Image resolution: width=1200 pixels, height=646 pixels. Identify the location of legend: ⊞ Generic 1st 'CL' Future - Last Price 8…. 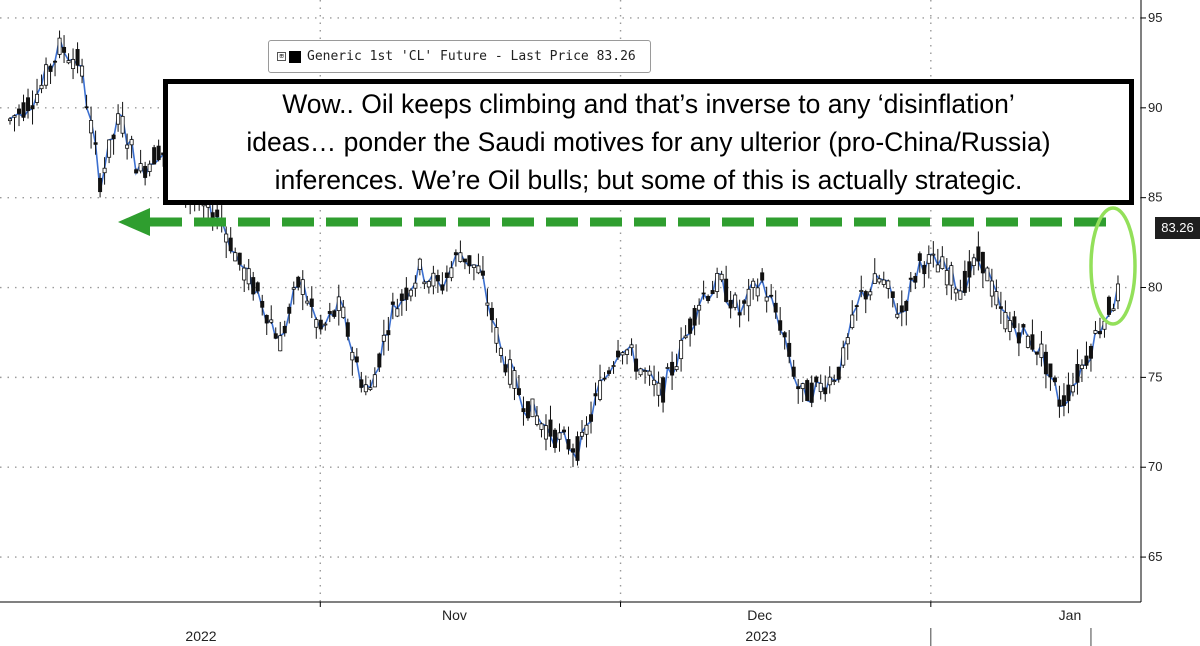
(459, 56).